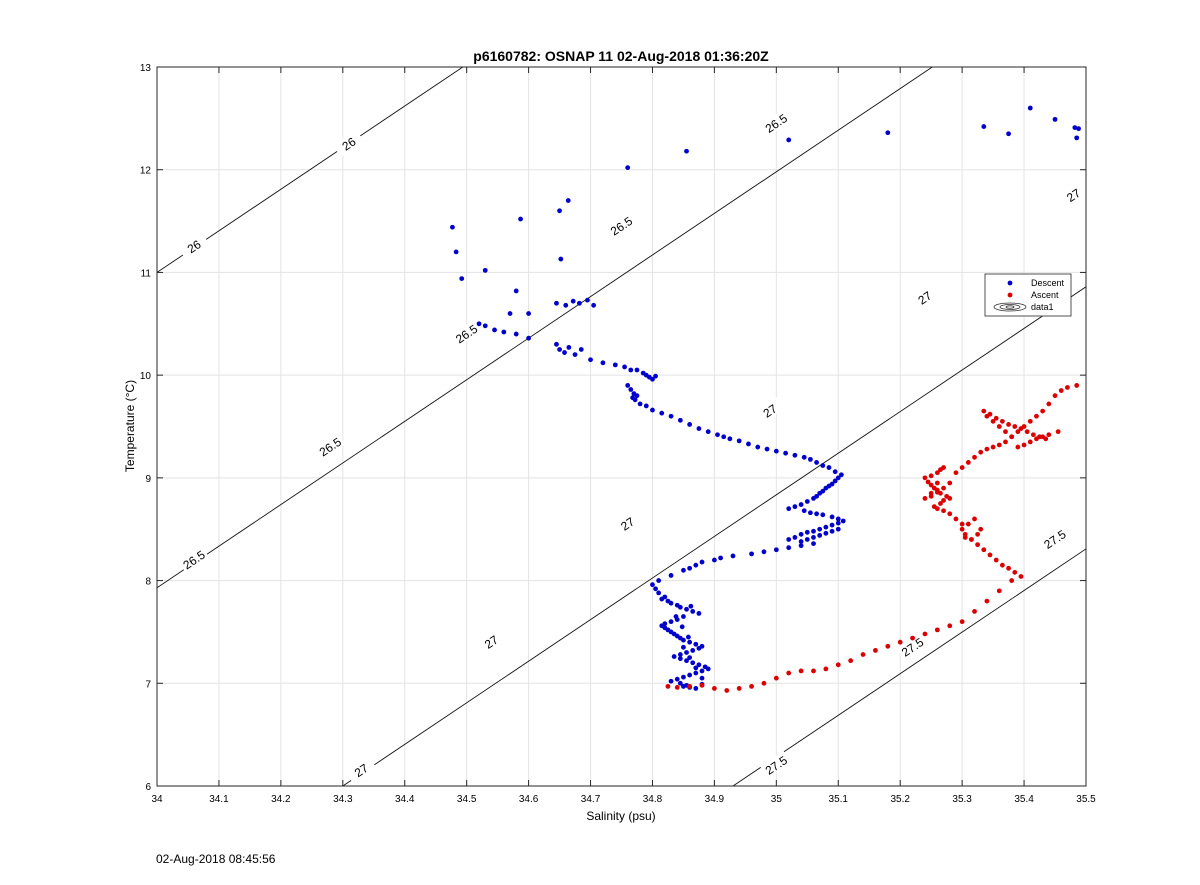  Describe the element at coordinates (529, 799) in the screenshot. I see `x-tick-label: 34.6` at that location.